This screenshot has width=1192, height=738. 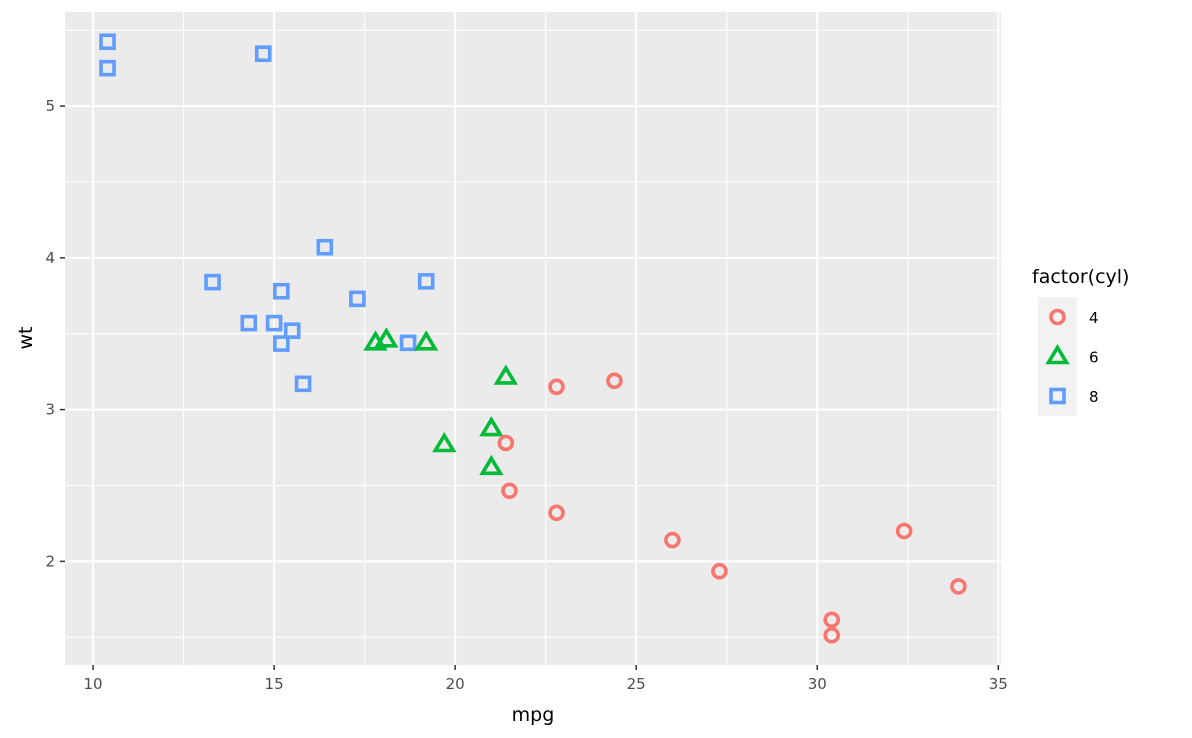 I want to click on y-tick-label: 2, so click(x=50, y=561).